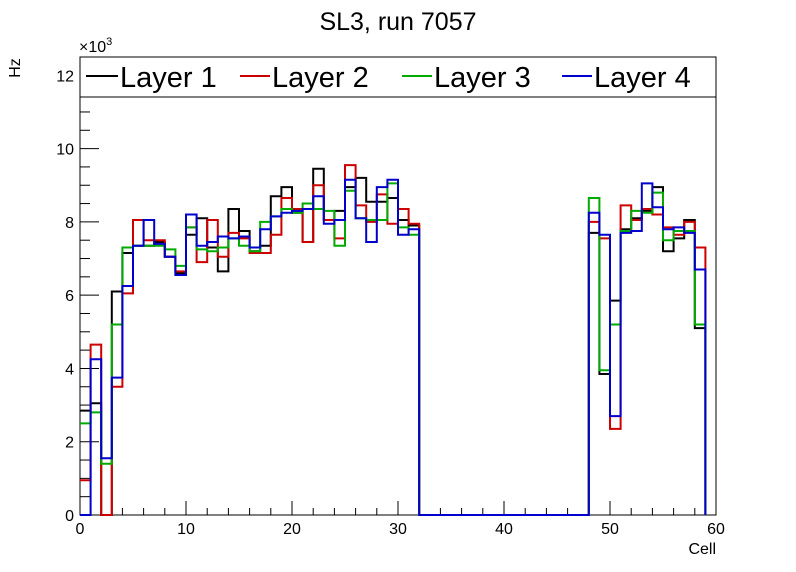 The height and width of the screenshot is (572, 796). Describe the element at coordinates (69, 369) in the screenshot. I see `y-tick-label: 4` at that location.